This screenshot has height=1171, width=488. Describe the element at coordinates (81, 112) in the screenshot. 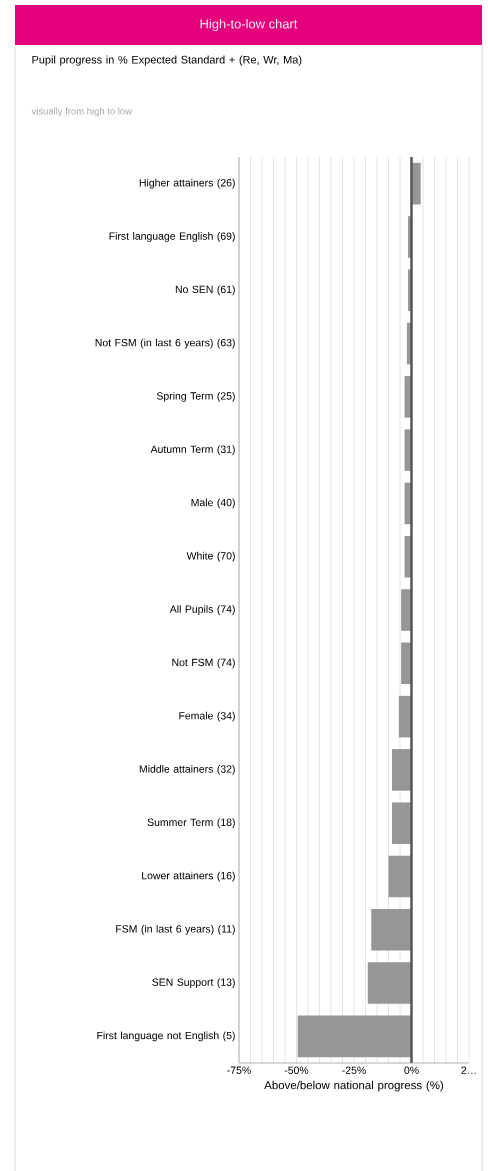

I see `text: visually from high to low` at that location.